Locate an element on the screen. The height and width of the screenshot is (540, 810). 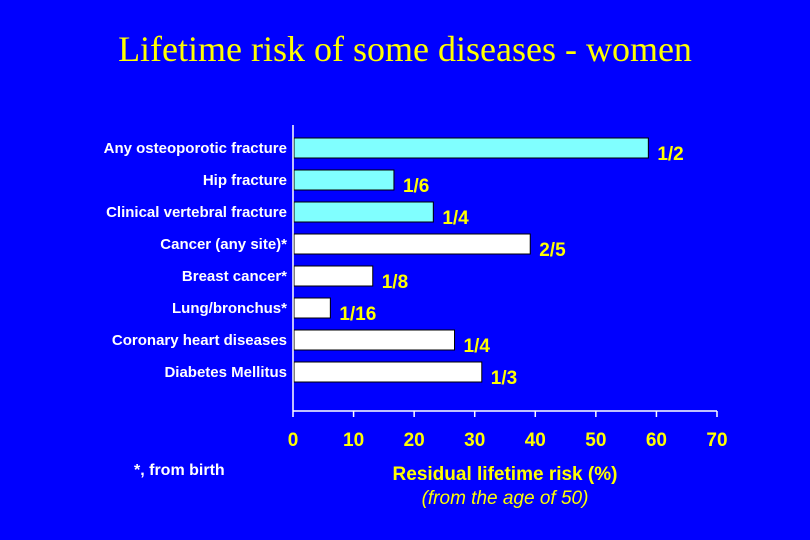
category-label: Coronary heart diseases is located at coordinates (199, 340).